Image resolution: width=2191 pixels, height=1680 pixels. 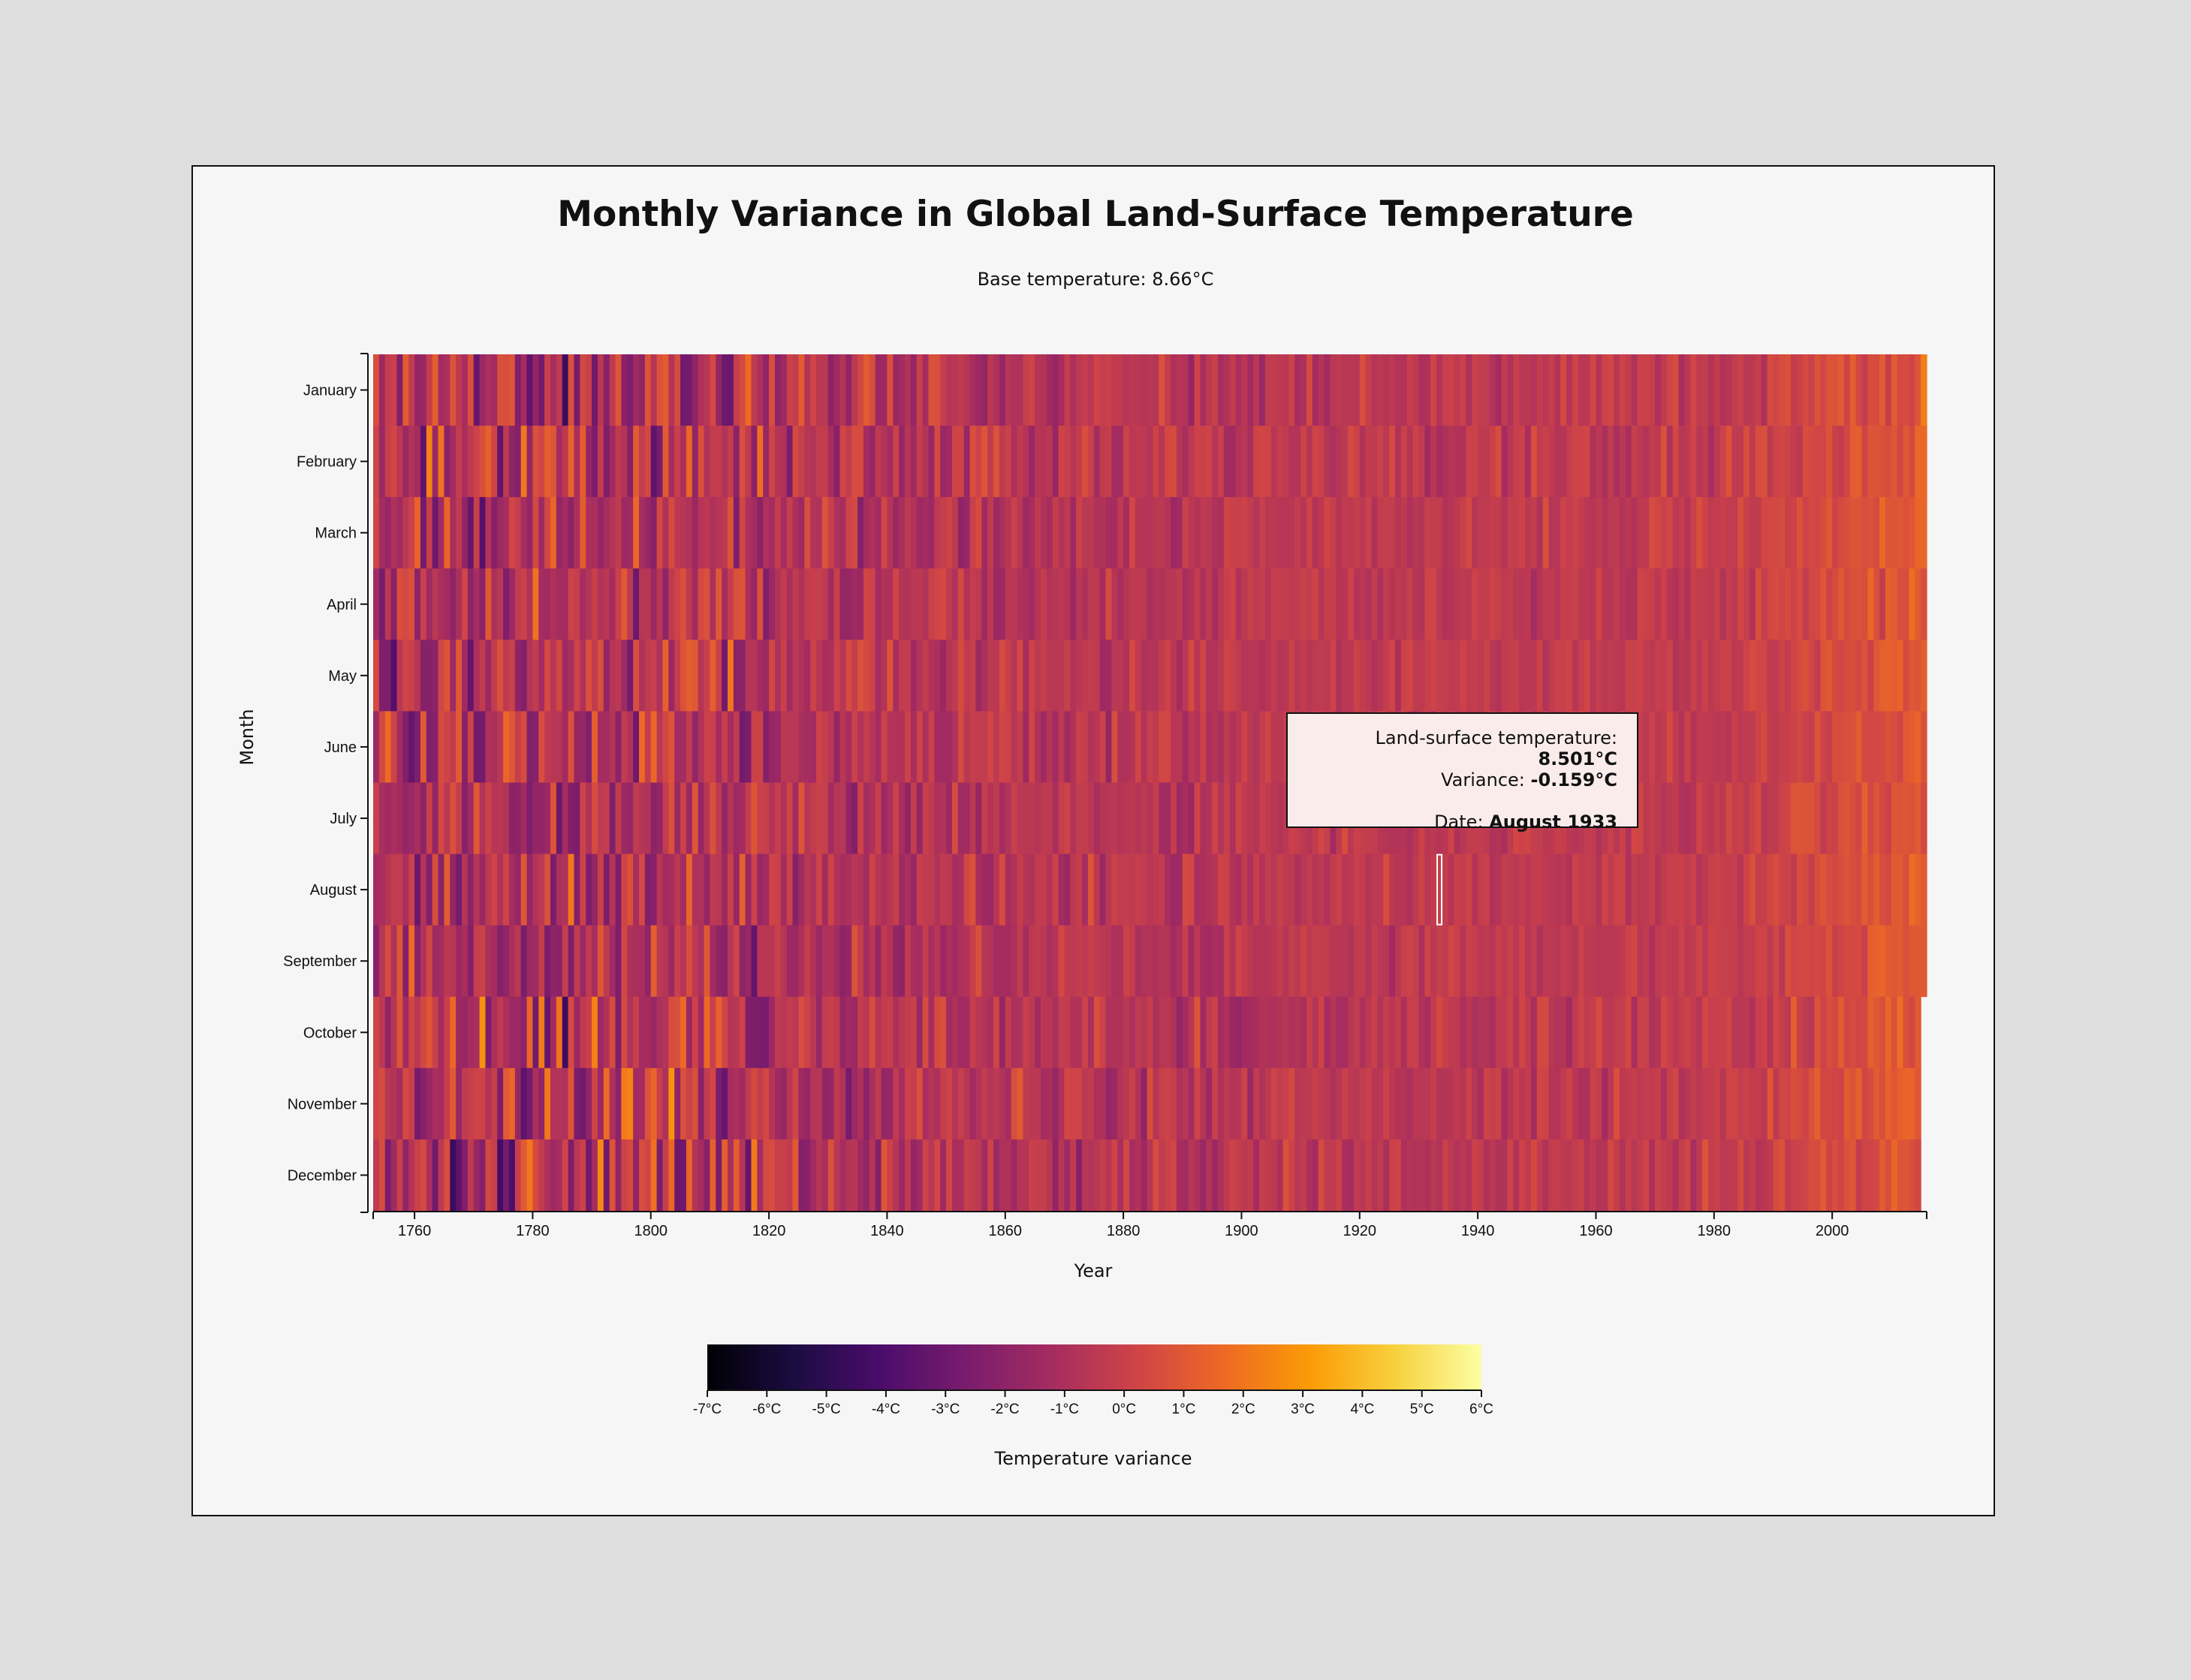 I want to click on y-tick-label: November, so click(x=322, y=1104).